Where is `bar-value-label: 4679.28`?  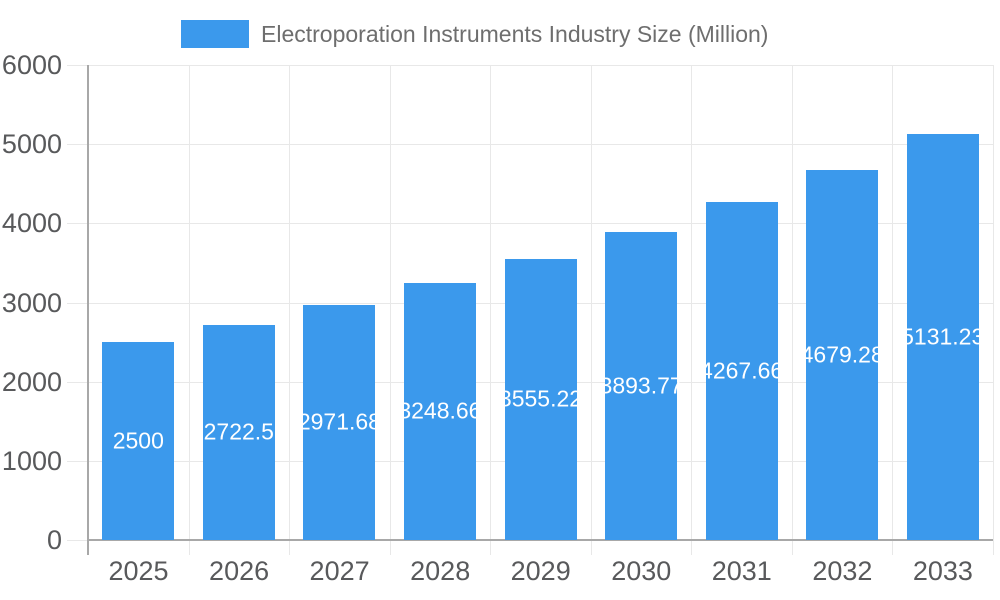
bar-value-label: 4679.28 is located at coordinates (842, 354).